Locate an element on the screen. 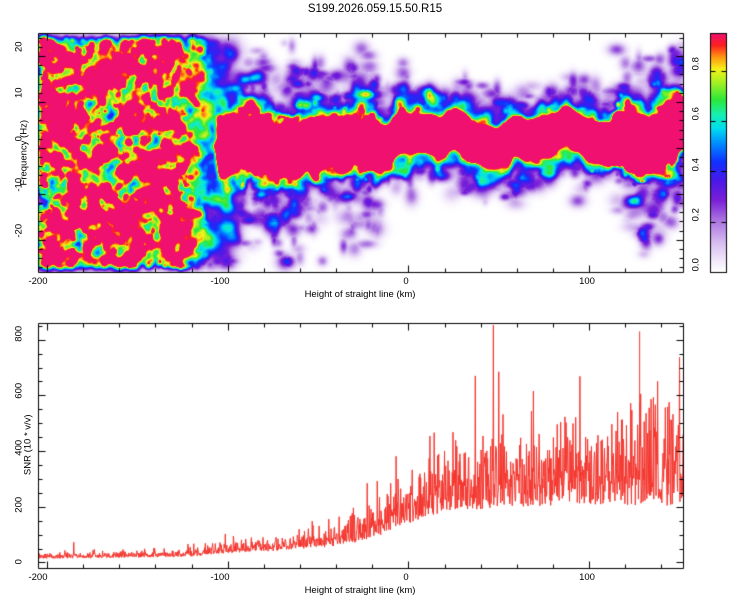 The height and width of the screenshot is (600, 750). spectrogram-xtick-label: 0 is located at coordinates (406, 281).